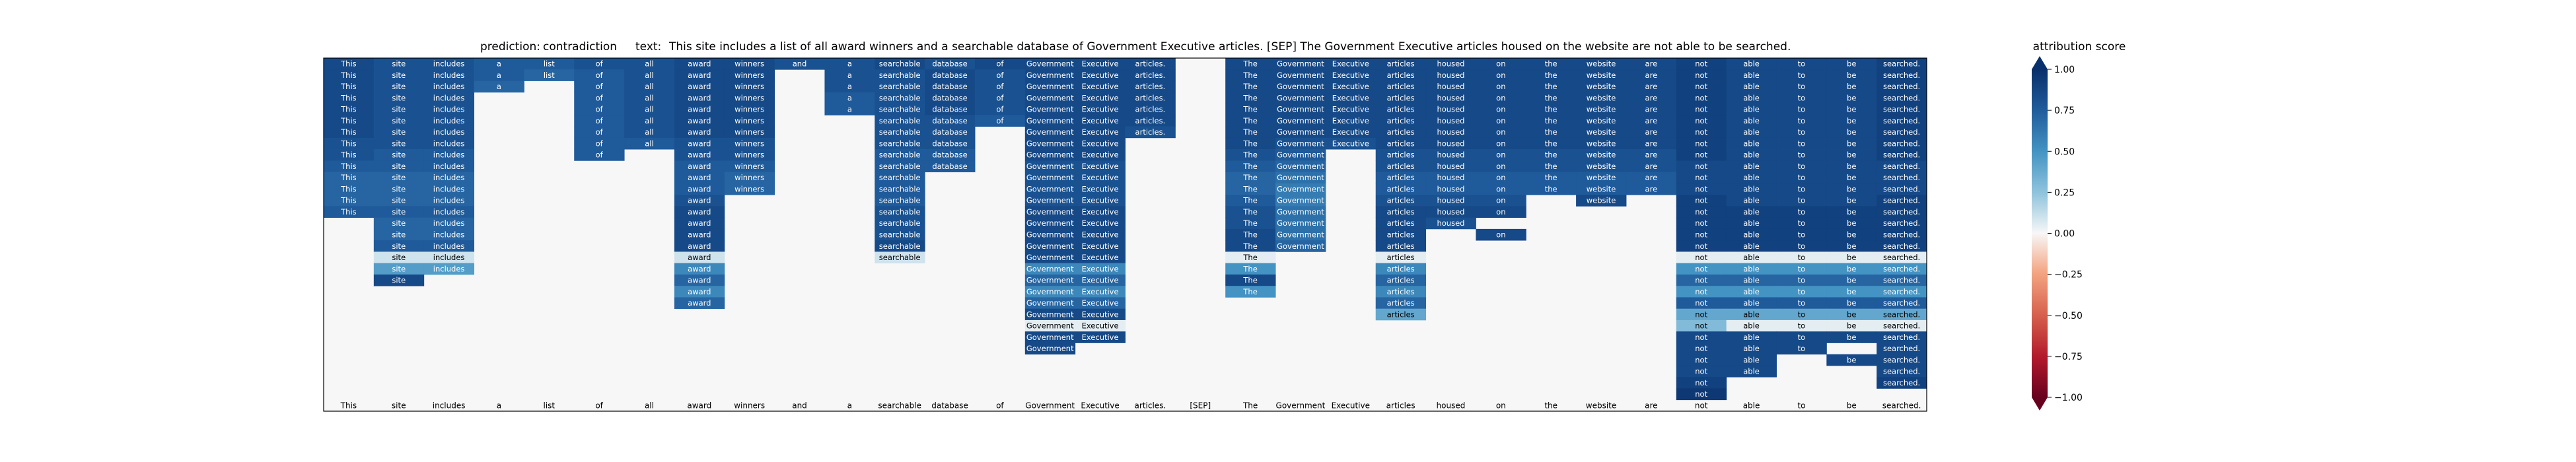 The height and width of the screenshot is (462, 2576). I want to click on heatmap-cell-label: the, so click(1551, 189).